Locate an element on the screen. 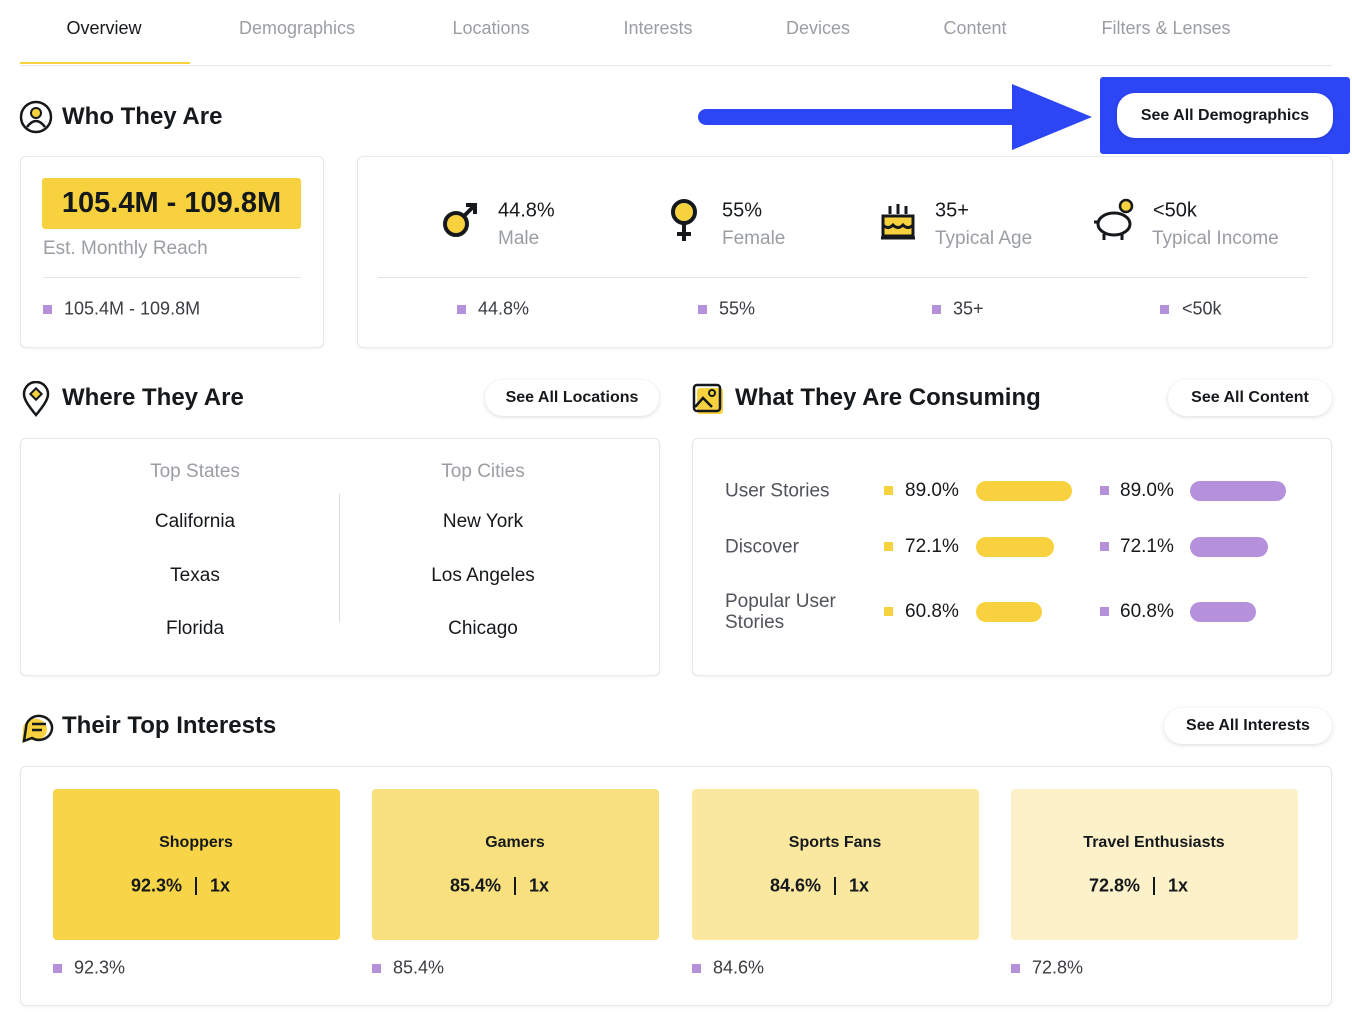 The height and width of the screenshot is (1024, 1352). state: Florida is located at coordinates (195, 628).